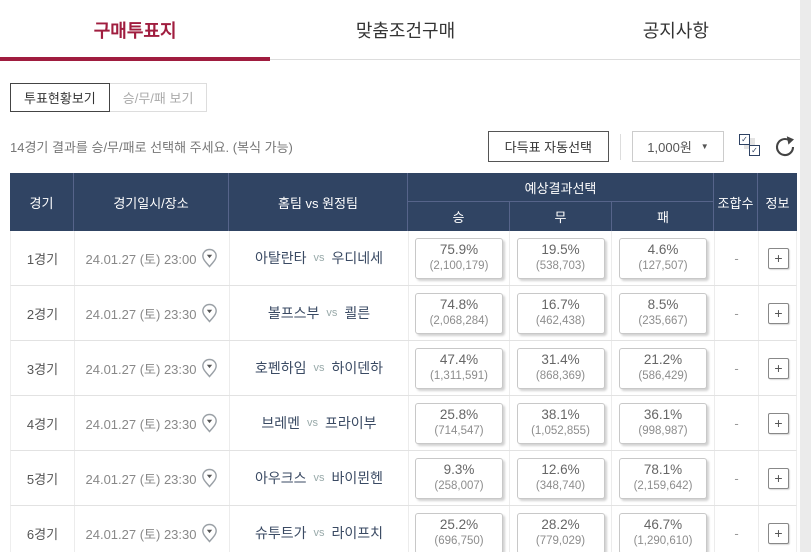 Image resolution: width=811 pixels, height=552 pixels. I want to click on scroll-gutter, so click(805, 276).